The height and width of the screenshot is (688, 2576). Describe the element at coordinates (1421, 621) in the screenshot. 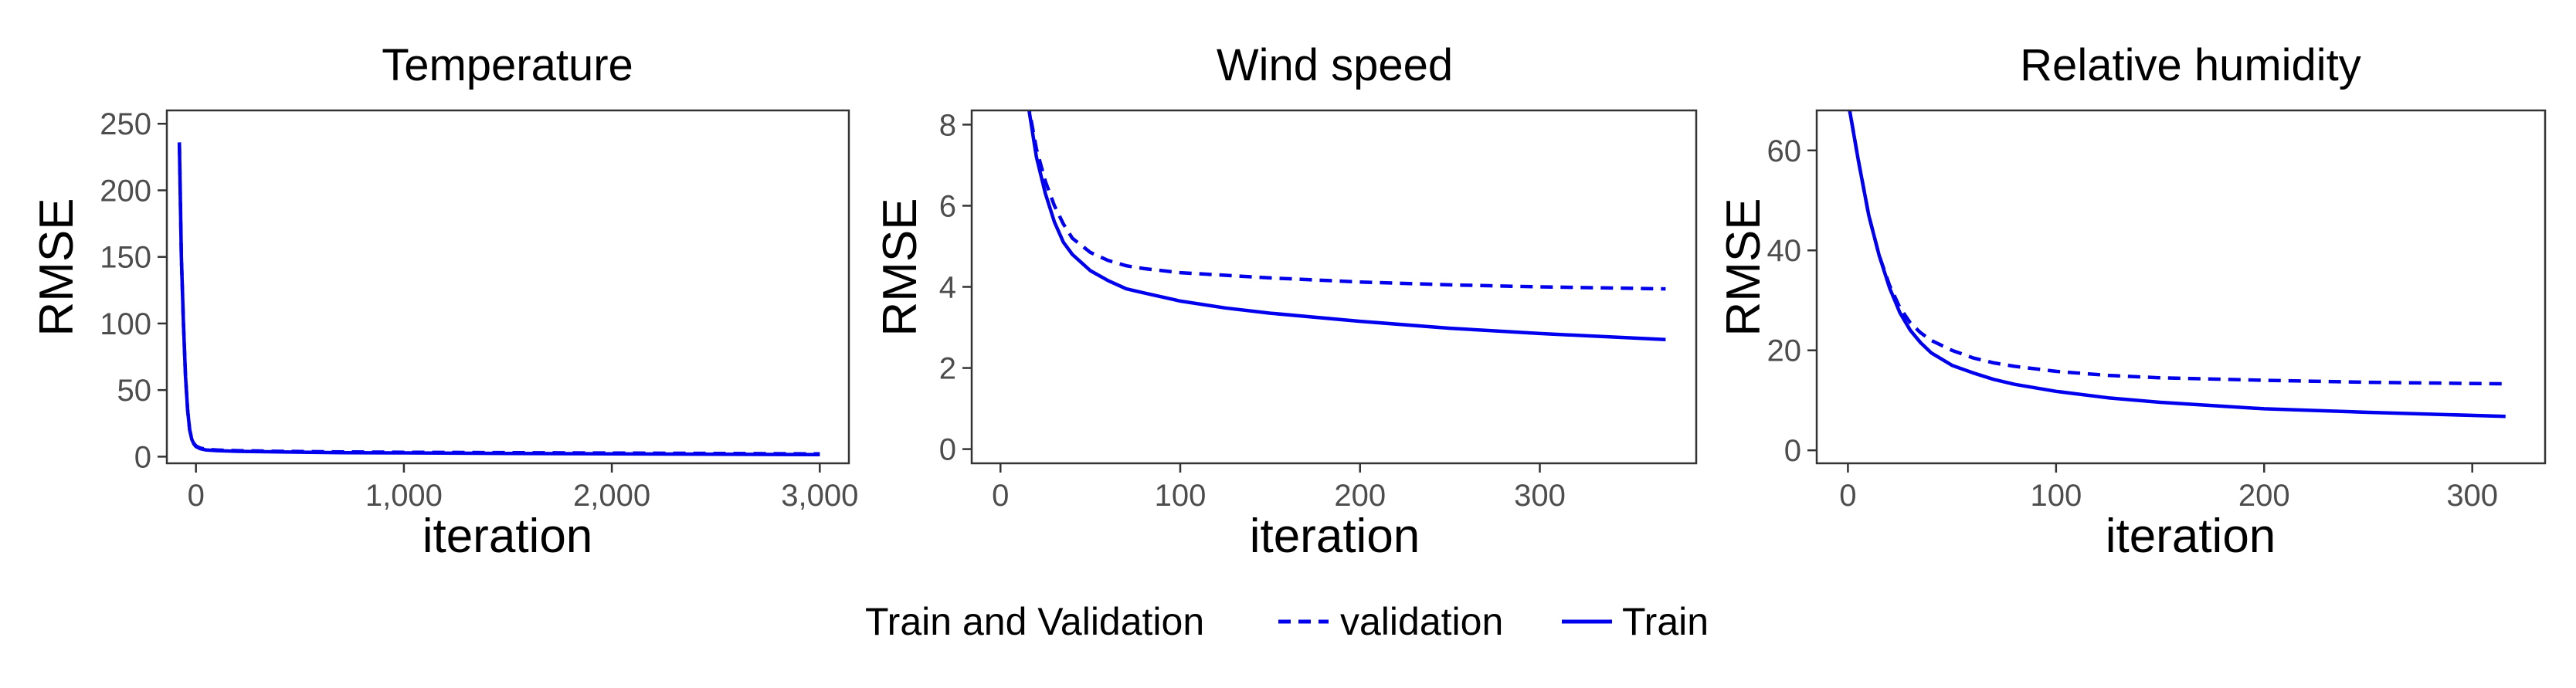

I see `legend-label-validation: validation` at that location.